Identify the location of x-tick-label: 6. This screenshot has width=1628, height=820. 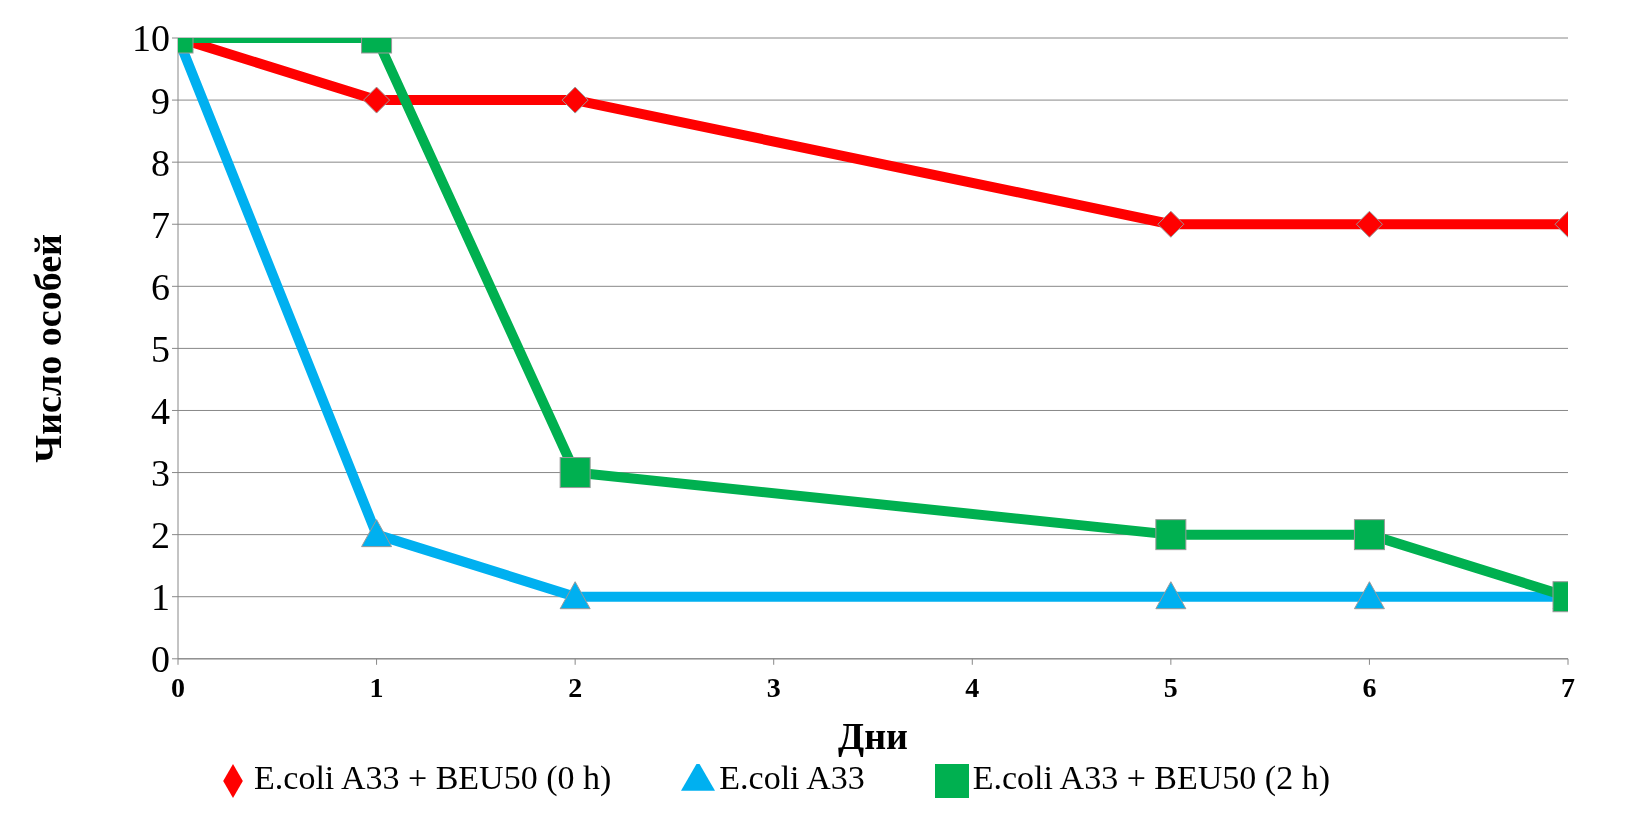
(1369, 687).